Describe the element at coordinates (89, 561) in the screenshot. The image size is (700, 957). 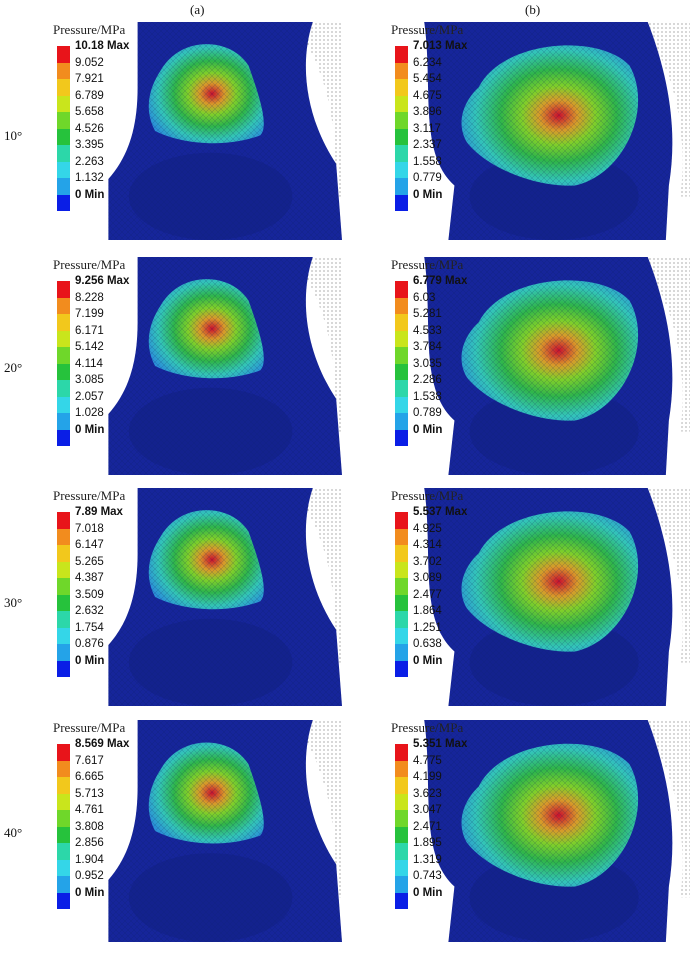
I see `legend-value: 5.265` at that location.